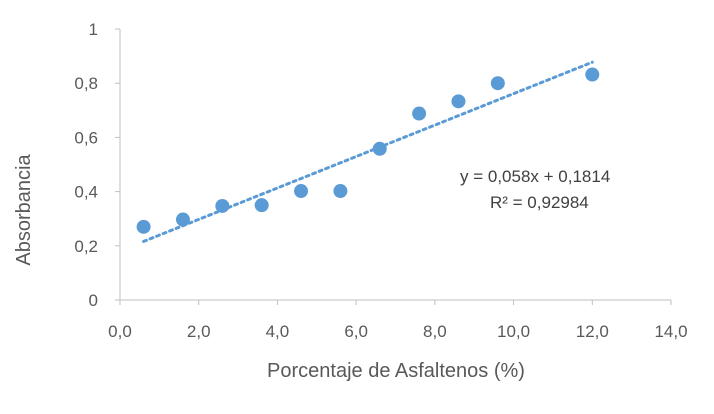 The image size is (714, 414). Describe the element at coordinates (535, 176) in the screenshot. I see `trendline-equation: y = 0,058x + 0,1814` at that location.